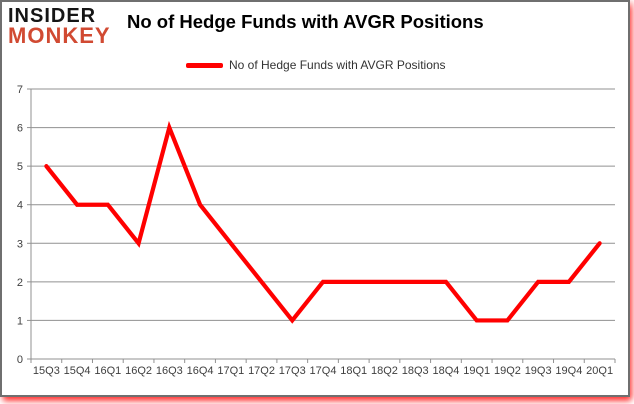 This screenshot has width=634, height=404. Describe the element at coordinates (353, 371) in the screenshot. I see `x-axis-label: 18Q1` at that location.